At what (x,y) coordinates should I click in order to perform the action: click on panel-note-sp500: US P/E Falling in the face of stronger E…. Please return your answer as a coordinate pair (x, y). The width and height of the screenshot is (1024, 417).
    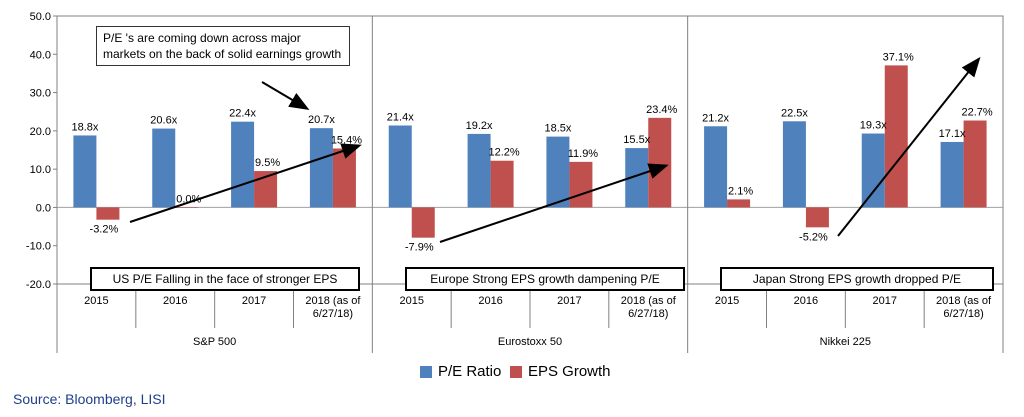
    Looking at the image, I should click on (225, 279).